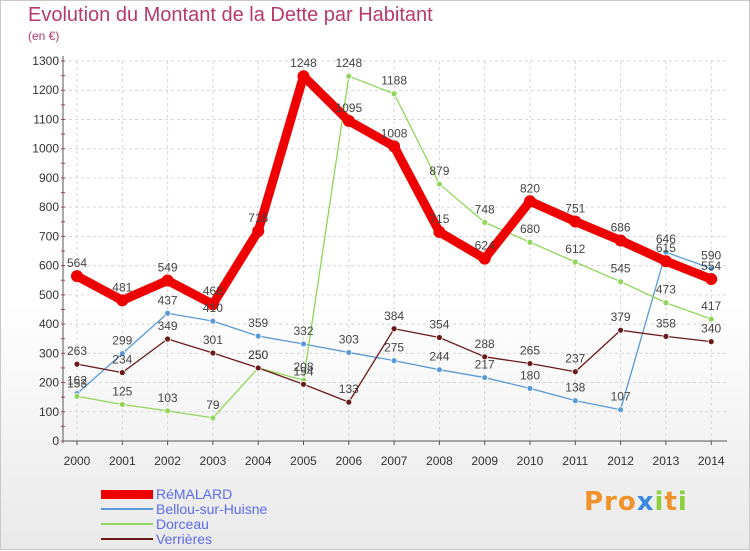 This screenshot has height=551, width=750. What do you see at coordinates (49, 207) in the screenshot?
I see `y-tick-label: 800` at bounding box center [49, 207].